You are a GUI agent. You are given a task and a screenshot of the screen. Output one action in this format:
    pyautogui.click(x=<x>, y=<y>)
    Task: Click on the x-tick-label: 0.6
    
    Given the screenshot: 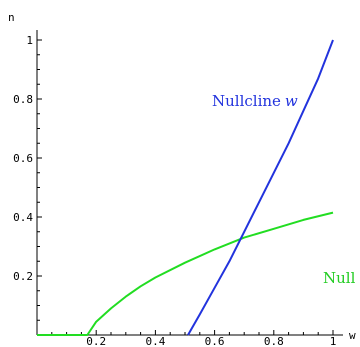 What is the action you would take?
    pyautogui.click(x=215, y=341)
    